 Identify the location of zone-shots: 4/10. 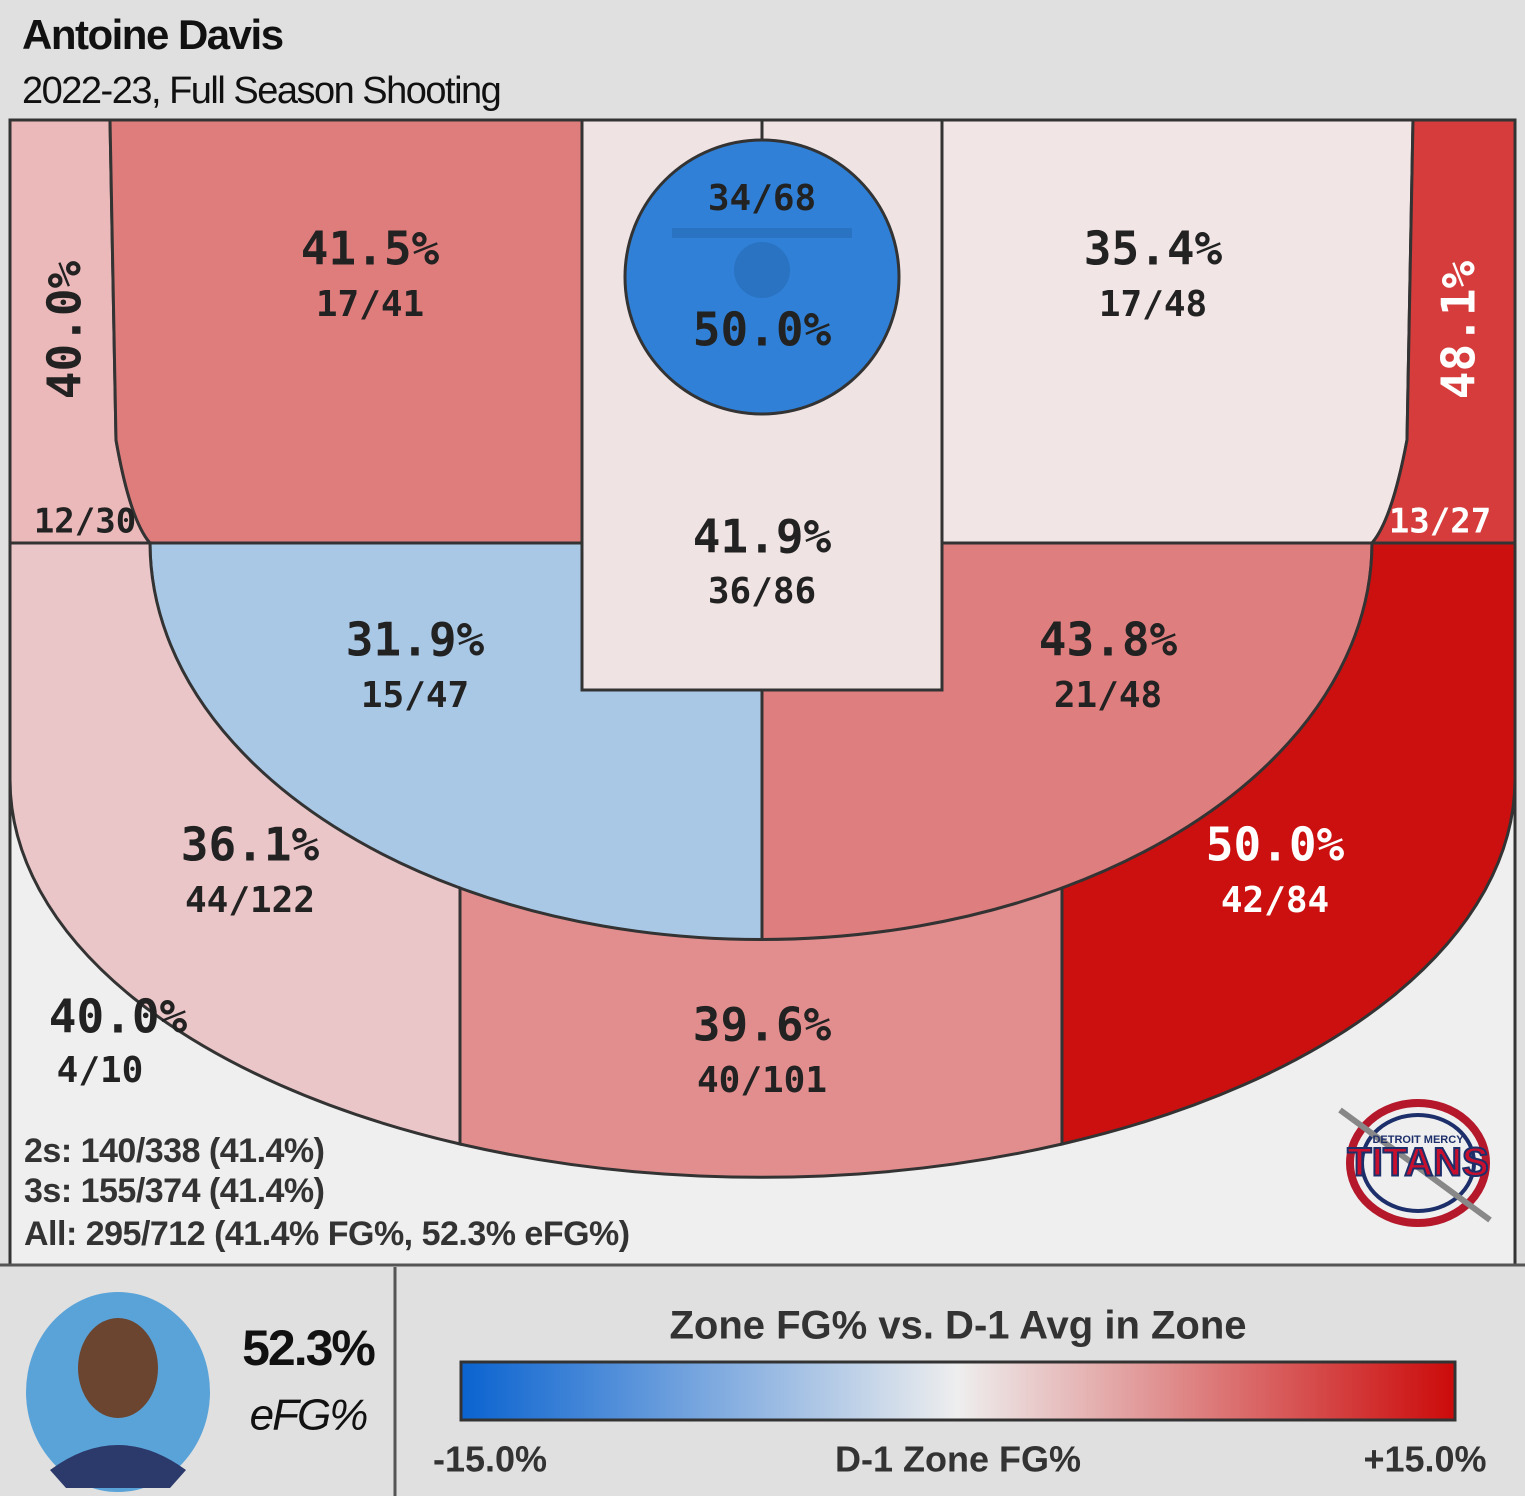
(100, 1070).